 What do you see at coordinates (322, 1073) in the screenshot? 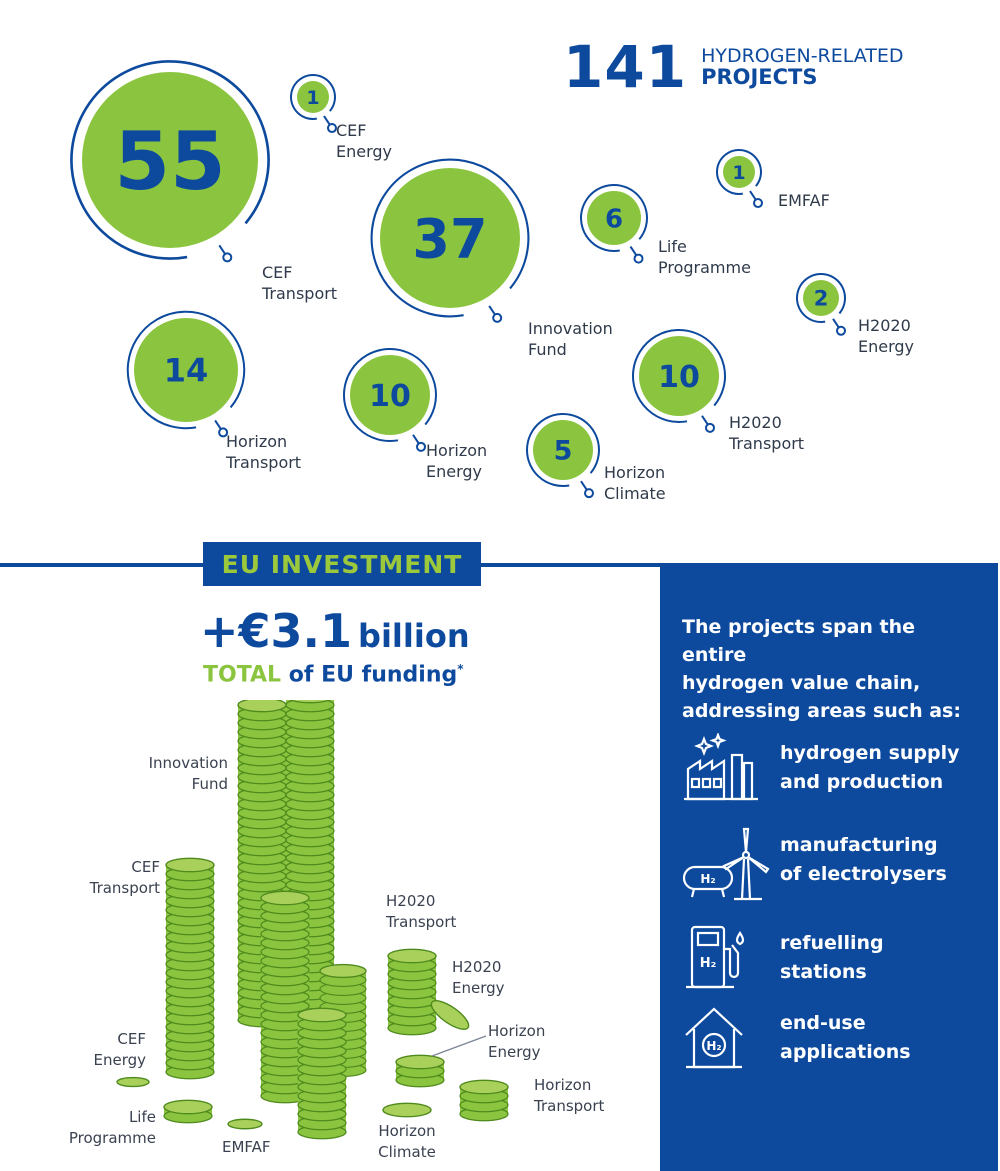
I see `coin-stack-innovation-e` at bounding box center [322, 1073].